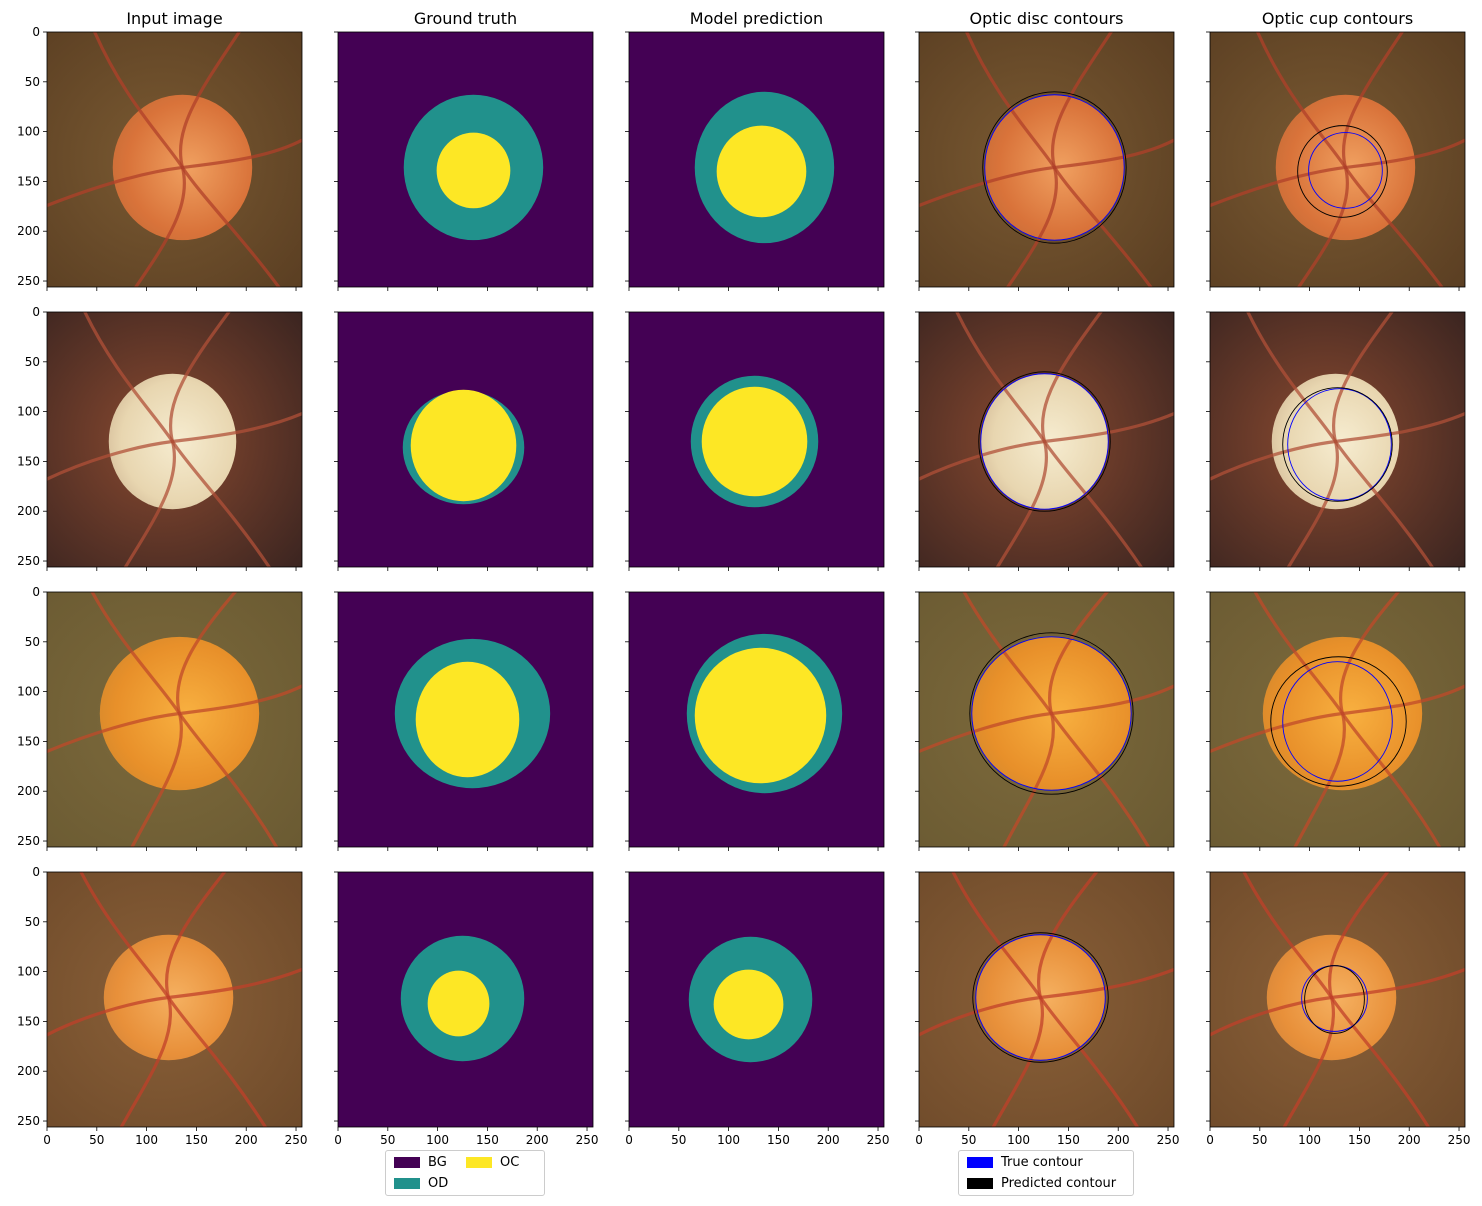  What do you see at coordinates (1025, 1162) in the screenshot?
I see `legend-item-true-contour: True contour` at bounding box center [1025, 1162].